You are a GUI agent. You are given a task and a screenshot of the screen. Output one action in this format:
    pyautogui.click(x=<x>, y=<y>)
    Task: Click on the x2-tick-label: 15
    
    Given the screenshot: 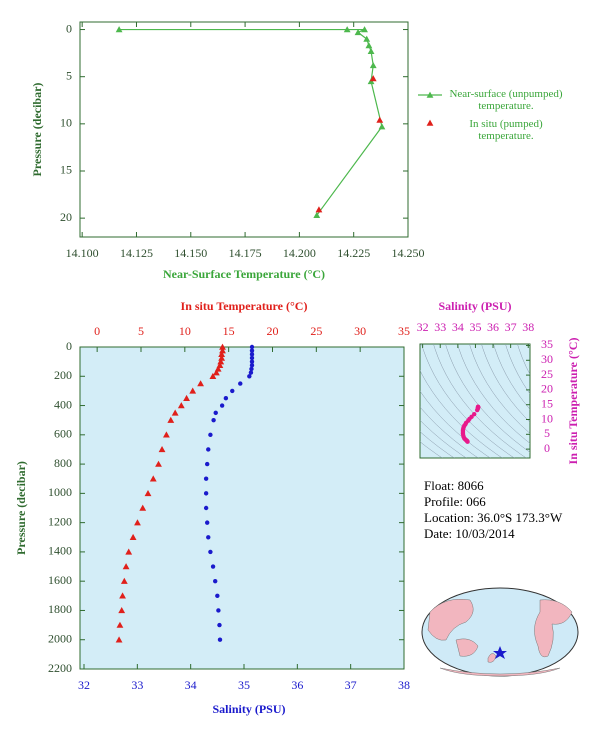 What is the action you would take?
    pyautogui.click(x=229, y=331)
    